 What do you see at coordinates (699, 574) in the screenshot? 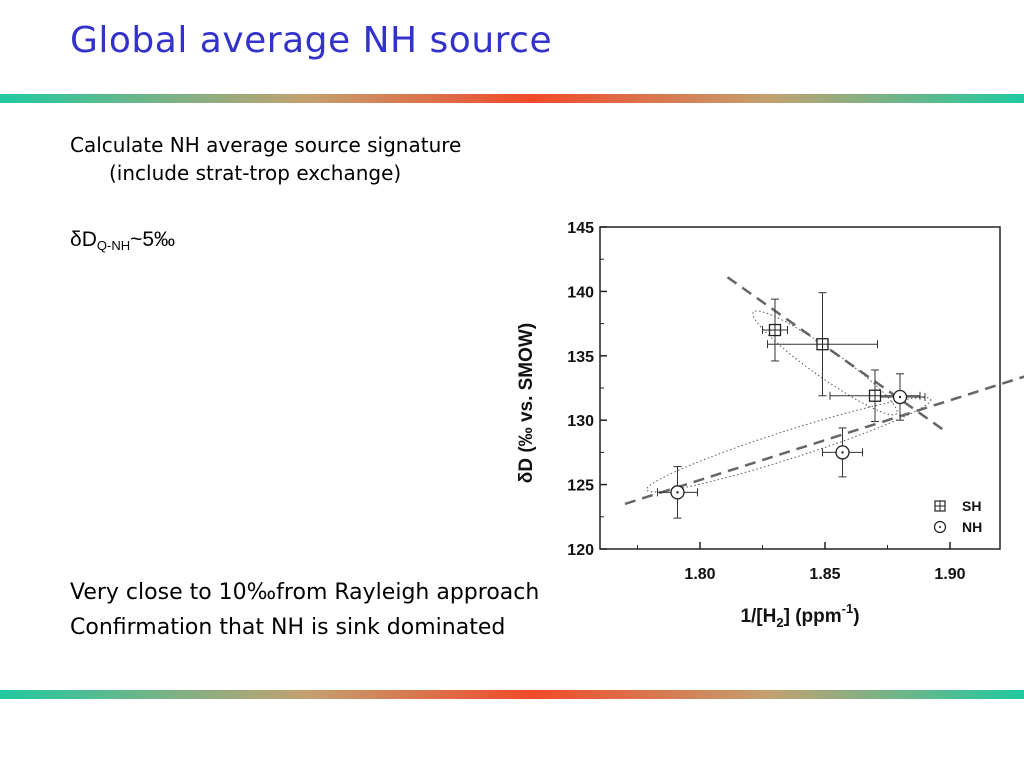
I see `x-tick-label: 1.80` at bounding box center [699, 574].